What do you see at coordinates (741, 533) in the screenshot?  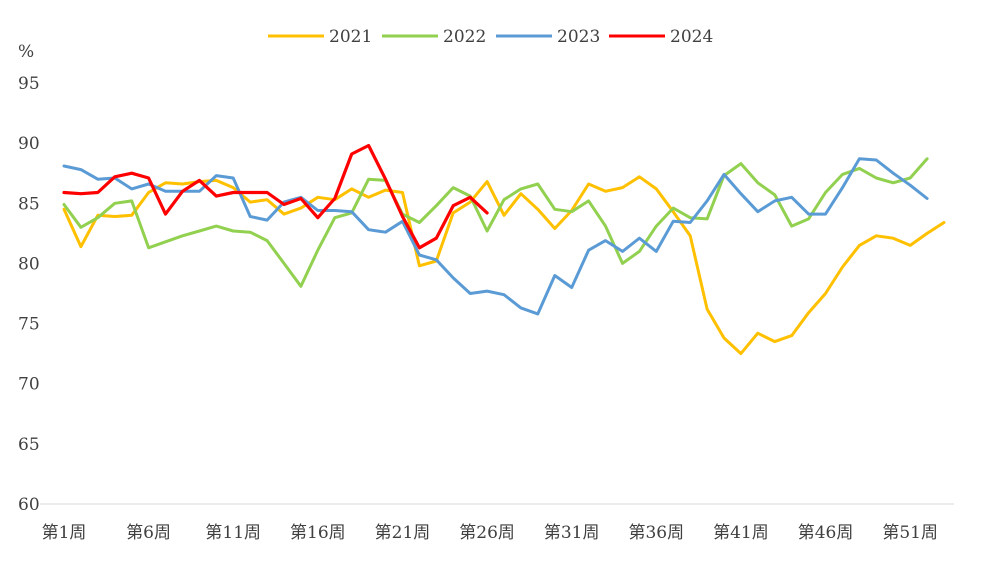 I see `x-tick-label: 第41周` at bounding box center [741, 533].